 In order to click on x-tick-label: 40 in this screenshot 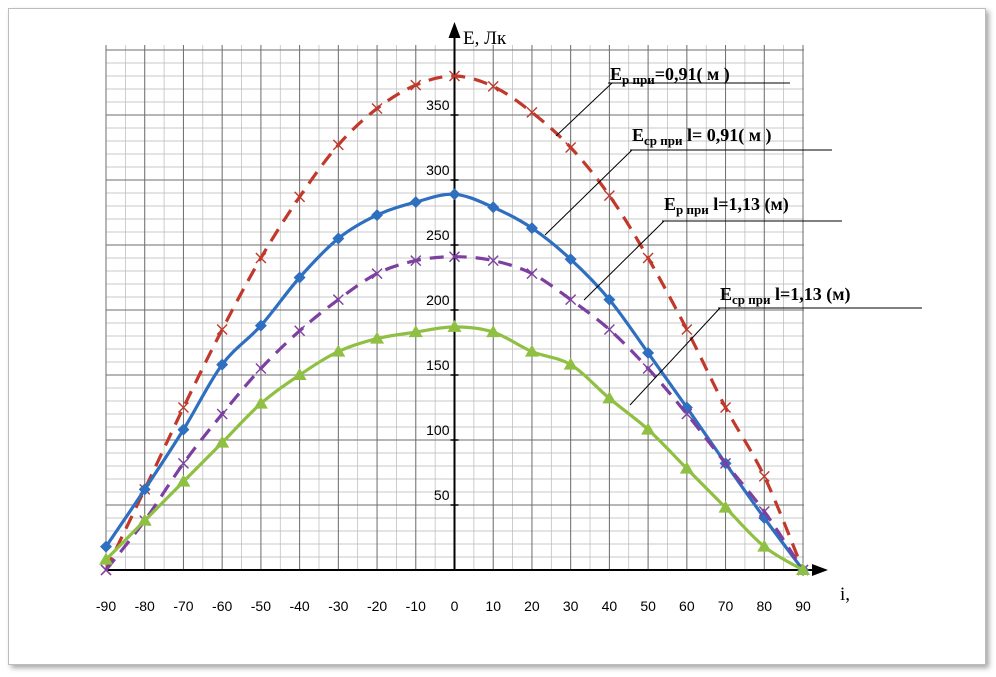, I will do `click(610, 606)`.